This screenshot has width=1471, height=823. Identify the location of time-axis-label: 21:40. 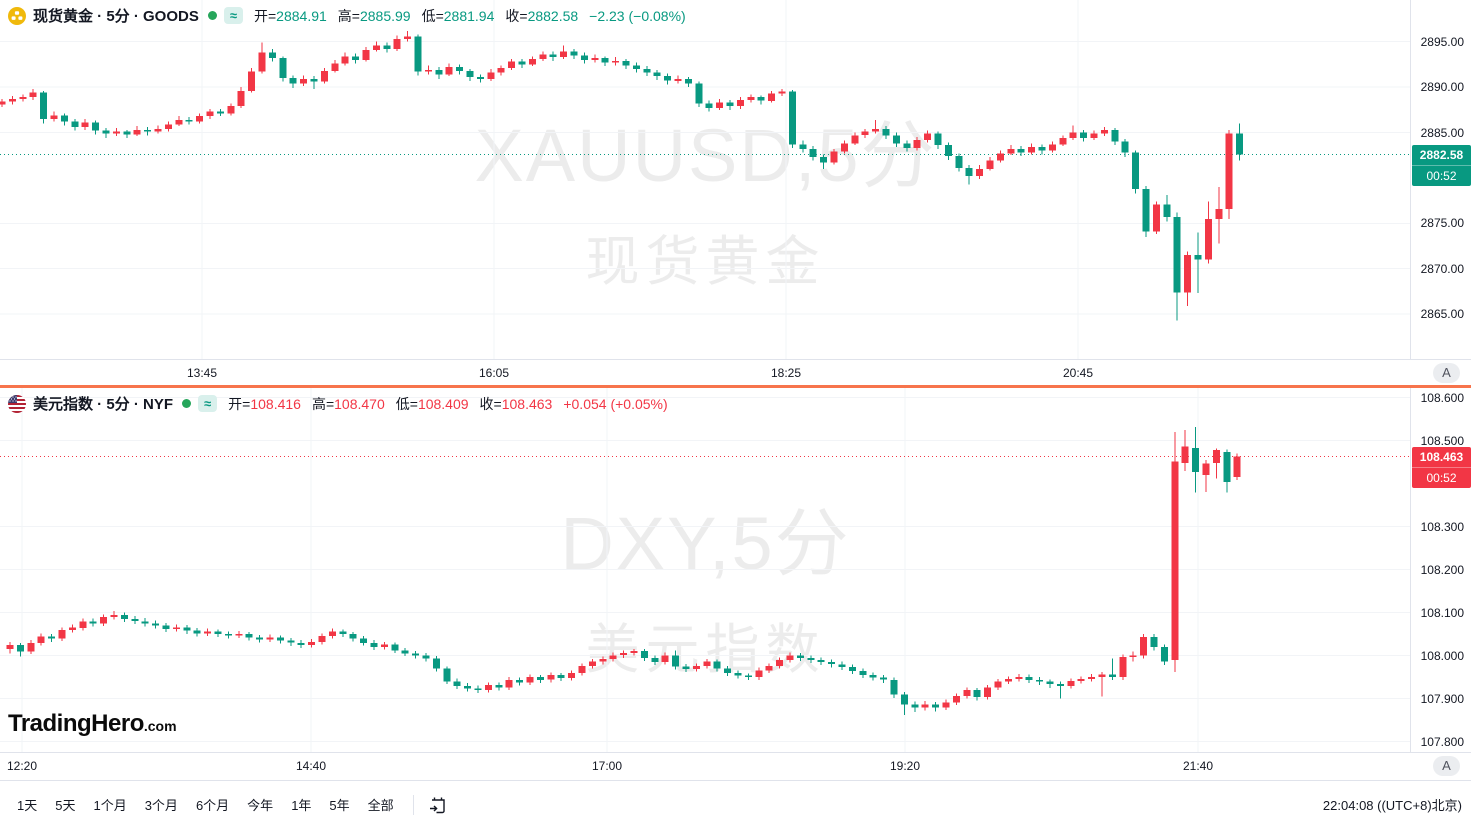
(1198, 766).